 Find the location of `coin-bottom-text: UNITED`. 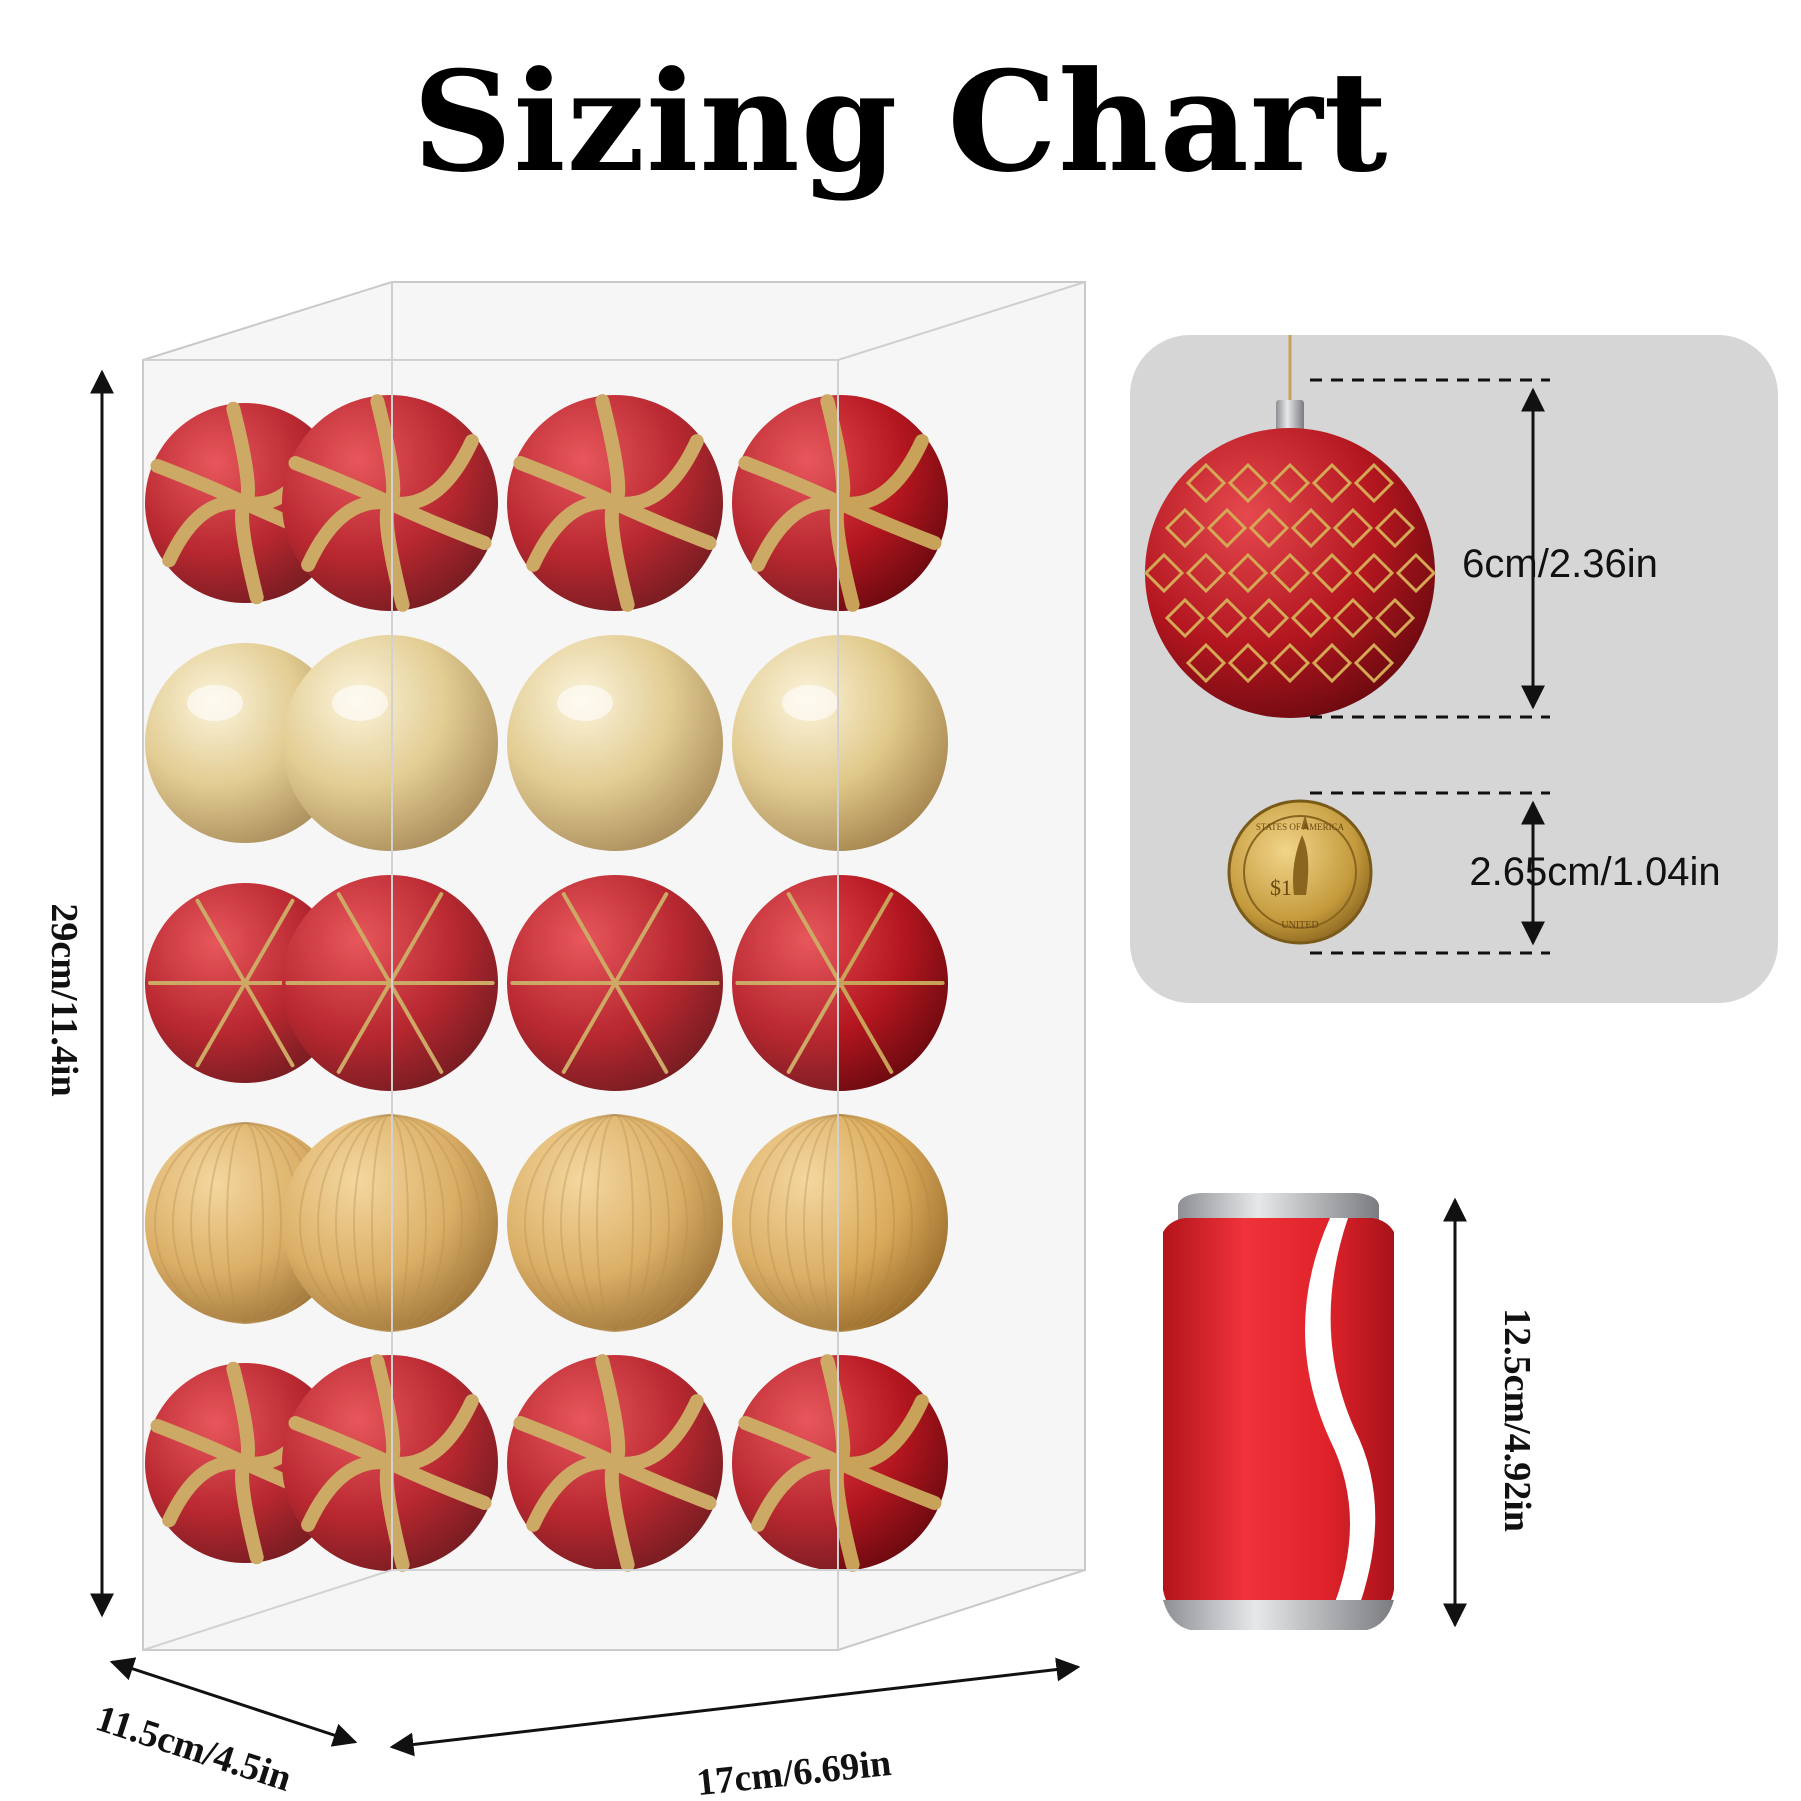

coin-bottom-text: UNITED is located at coordinates (1299, 925).